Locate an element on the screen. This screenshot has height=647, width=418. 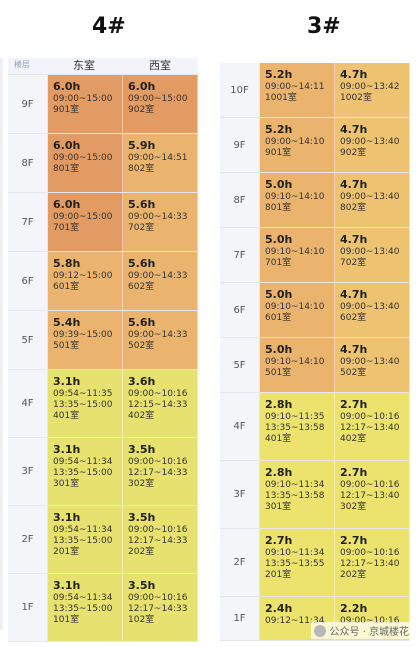
room-number: 501室 is located at coordinates (66, 346).